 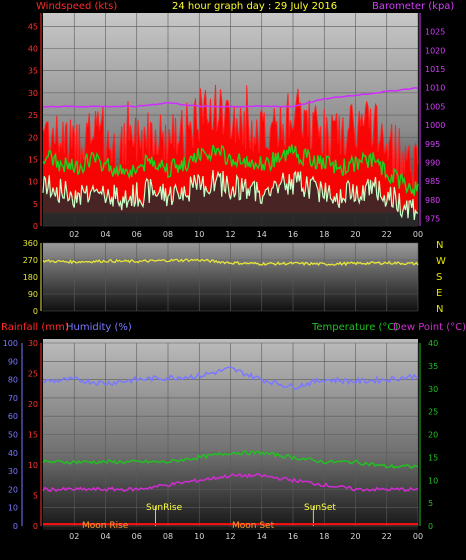 What do you see at coordinates (435, 32) in the screenshot?
I see `barometer-tick-label: 1025` at bounding box center [435, 32].